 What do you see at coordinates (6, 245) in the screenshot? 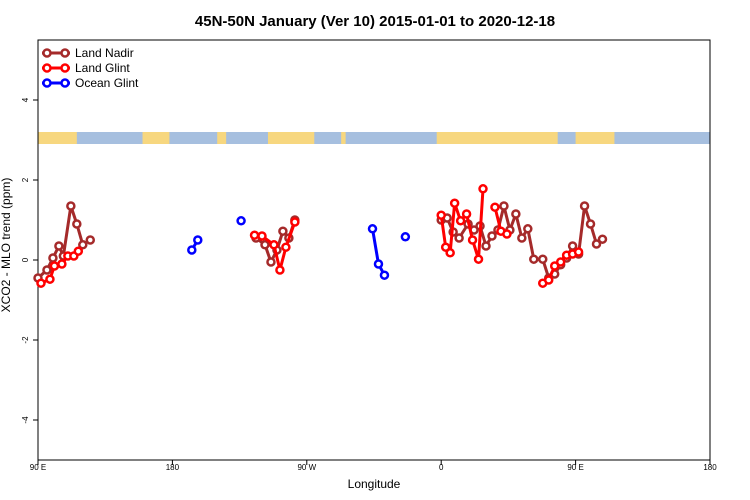
I see `y-axis-label: XCO2 - MLO trend (ppm)` at bounding box center [6, 245].